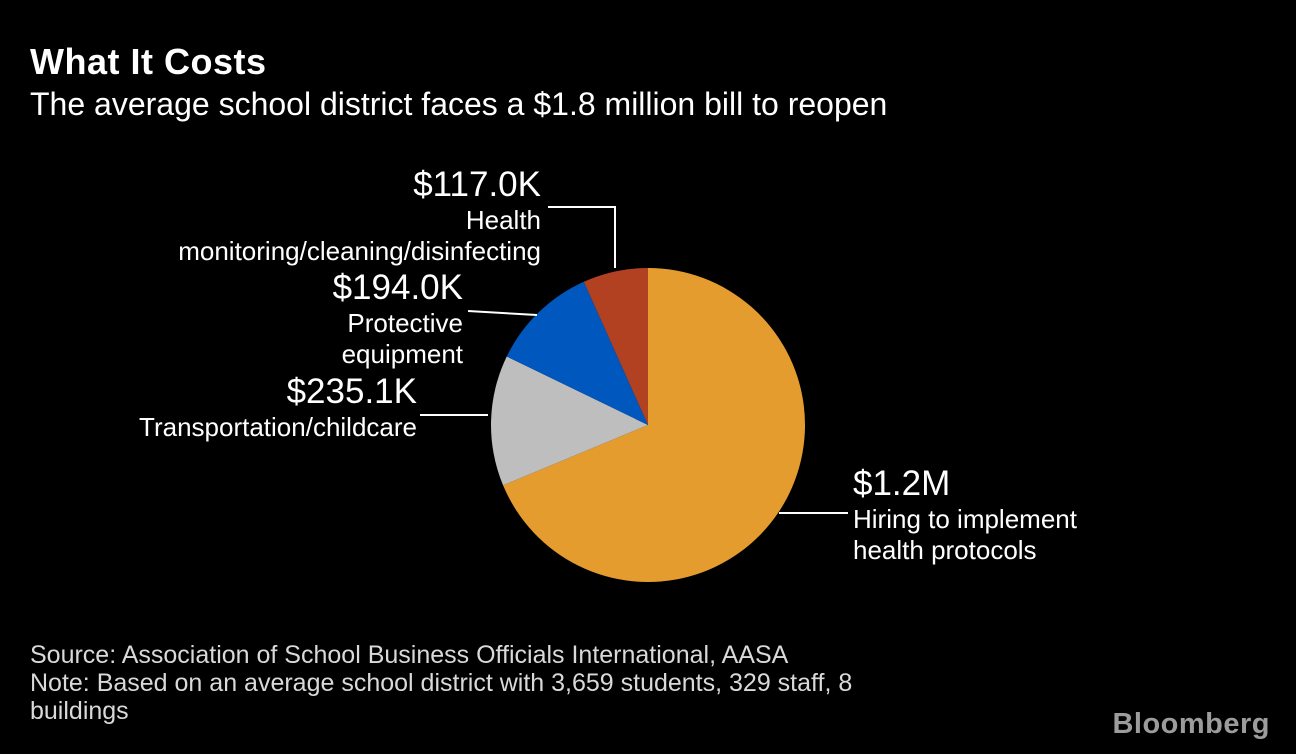 The image size is (1296, 754). I want to click on pie-label-text: Protective equipment, so click(402, 338).